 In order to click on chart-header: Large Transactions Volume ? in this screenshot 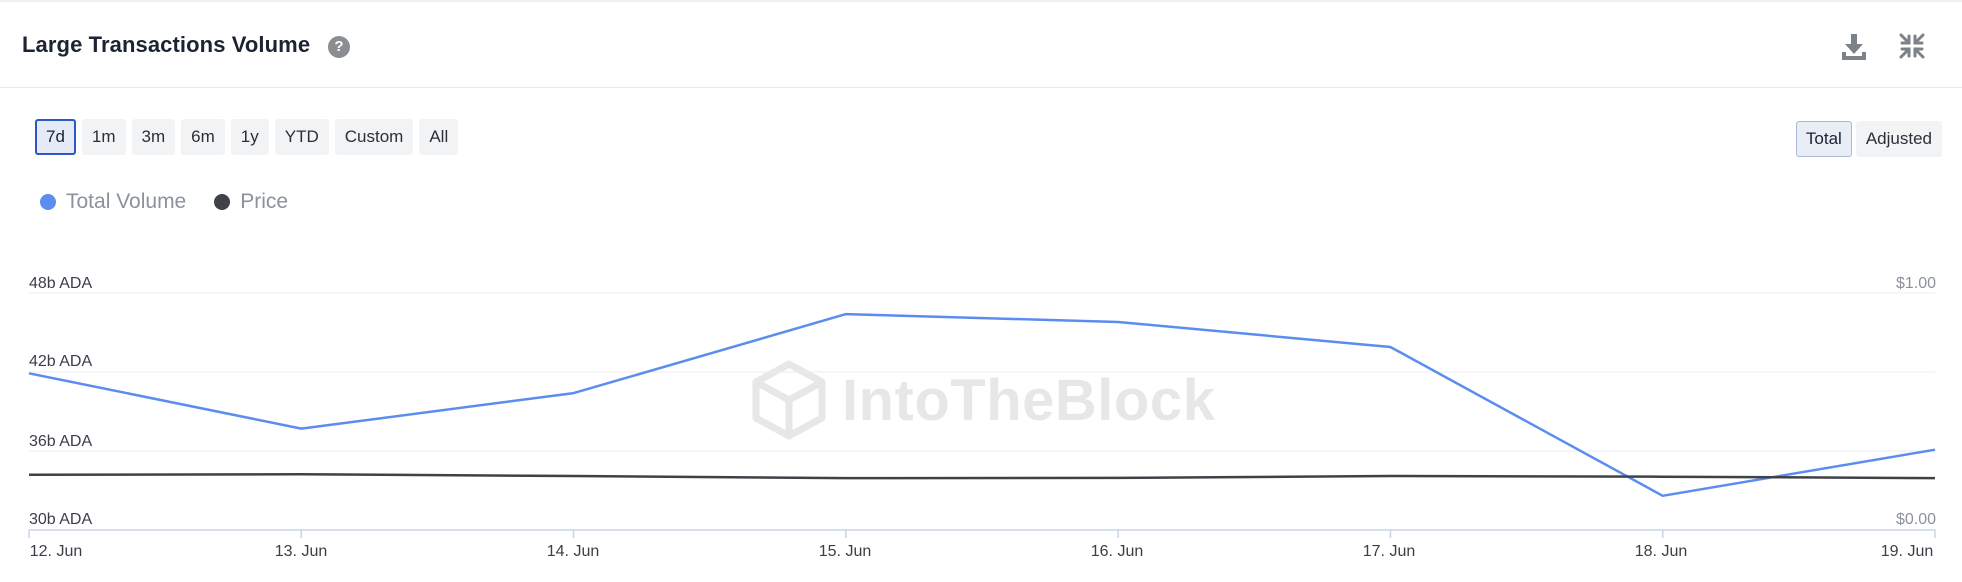, I will do `click(981, 45)`.